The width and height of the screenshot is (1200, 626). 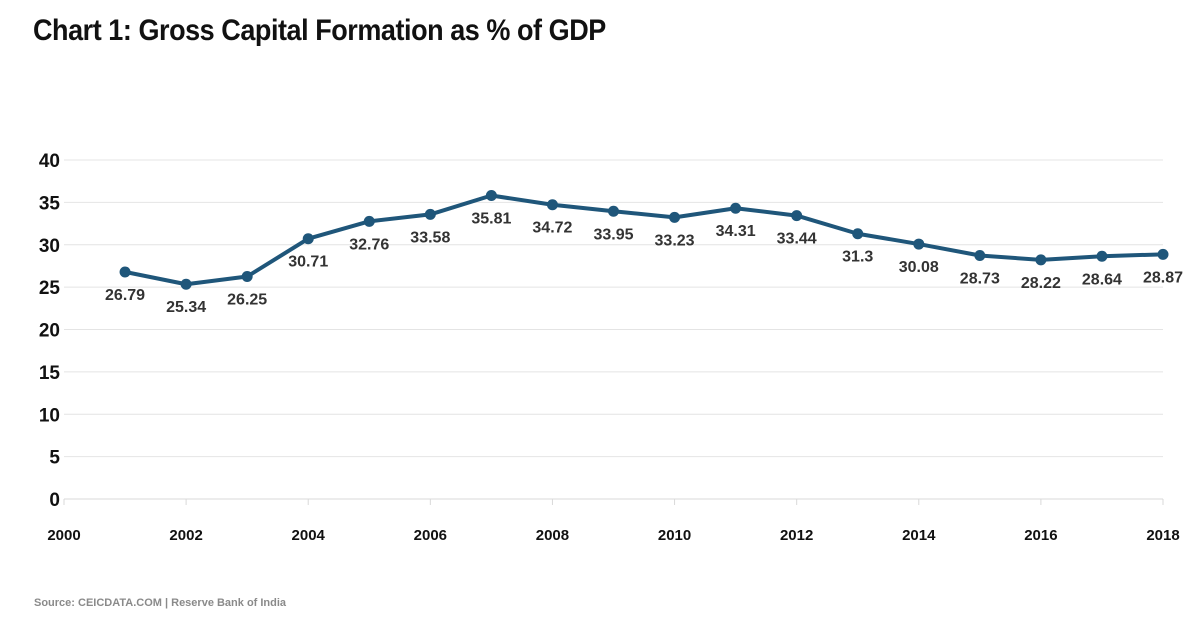 What do you see at coordinates (49, 415) in the screenshot?
I see `y-tick-label: 10` at bounding box center [49, 415].